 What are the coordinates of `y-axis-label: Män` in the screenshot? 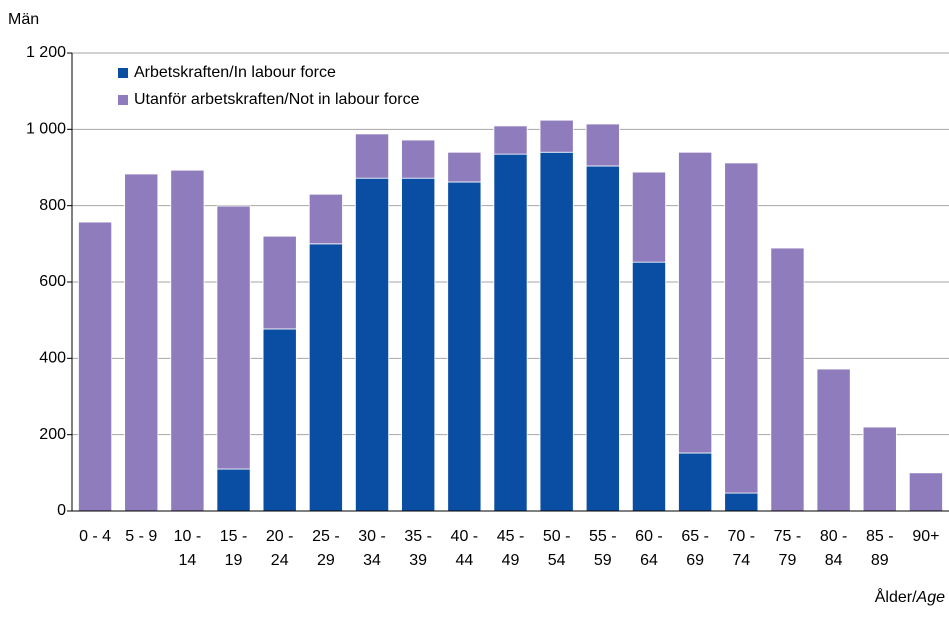 It's located at (23, 19).